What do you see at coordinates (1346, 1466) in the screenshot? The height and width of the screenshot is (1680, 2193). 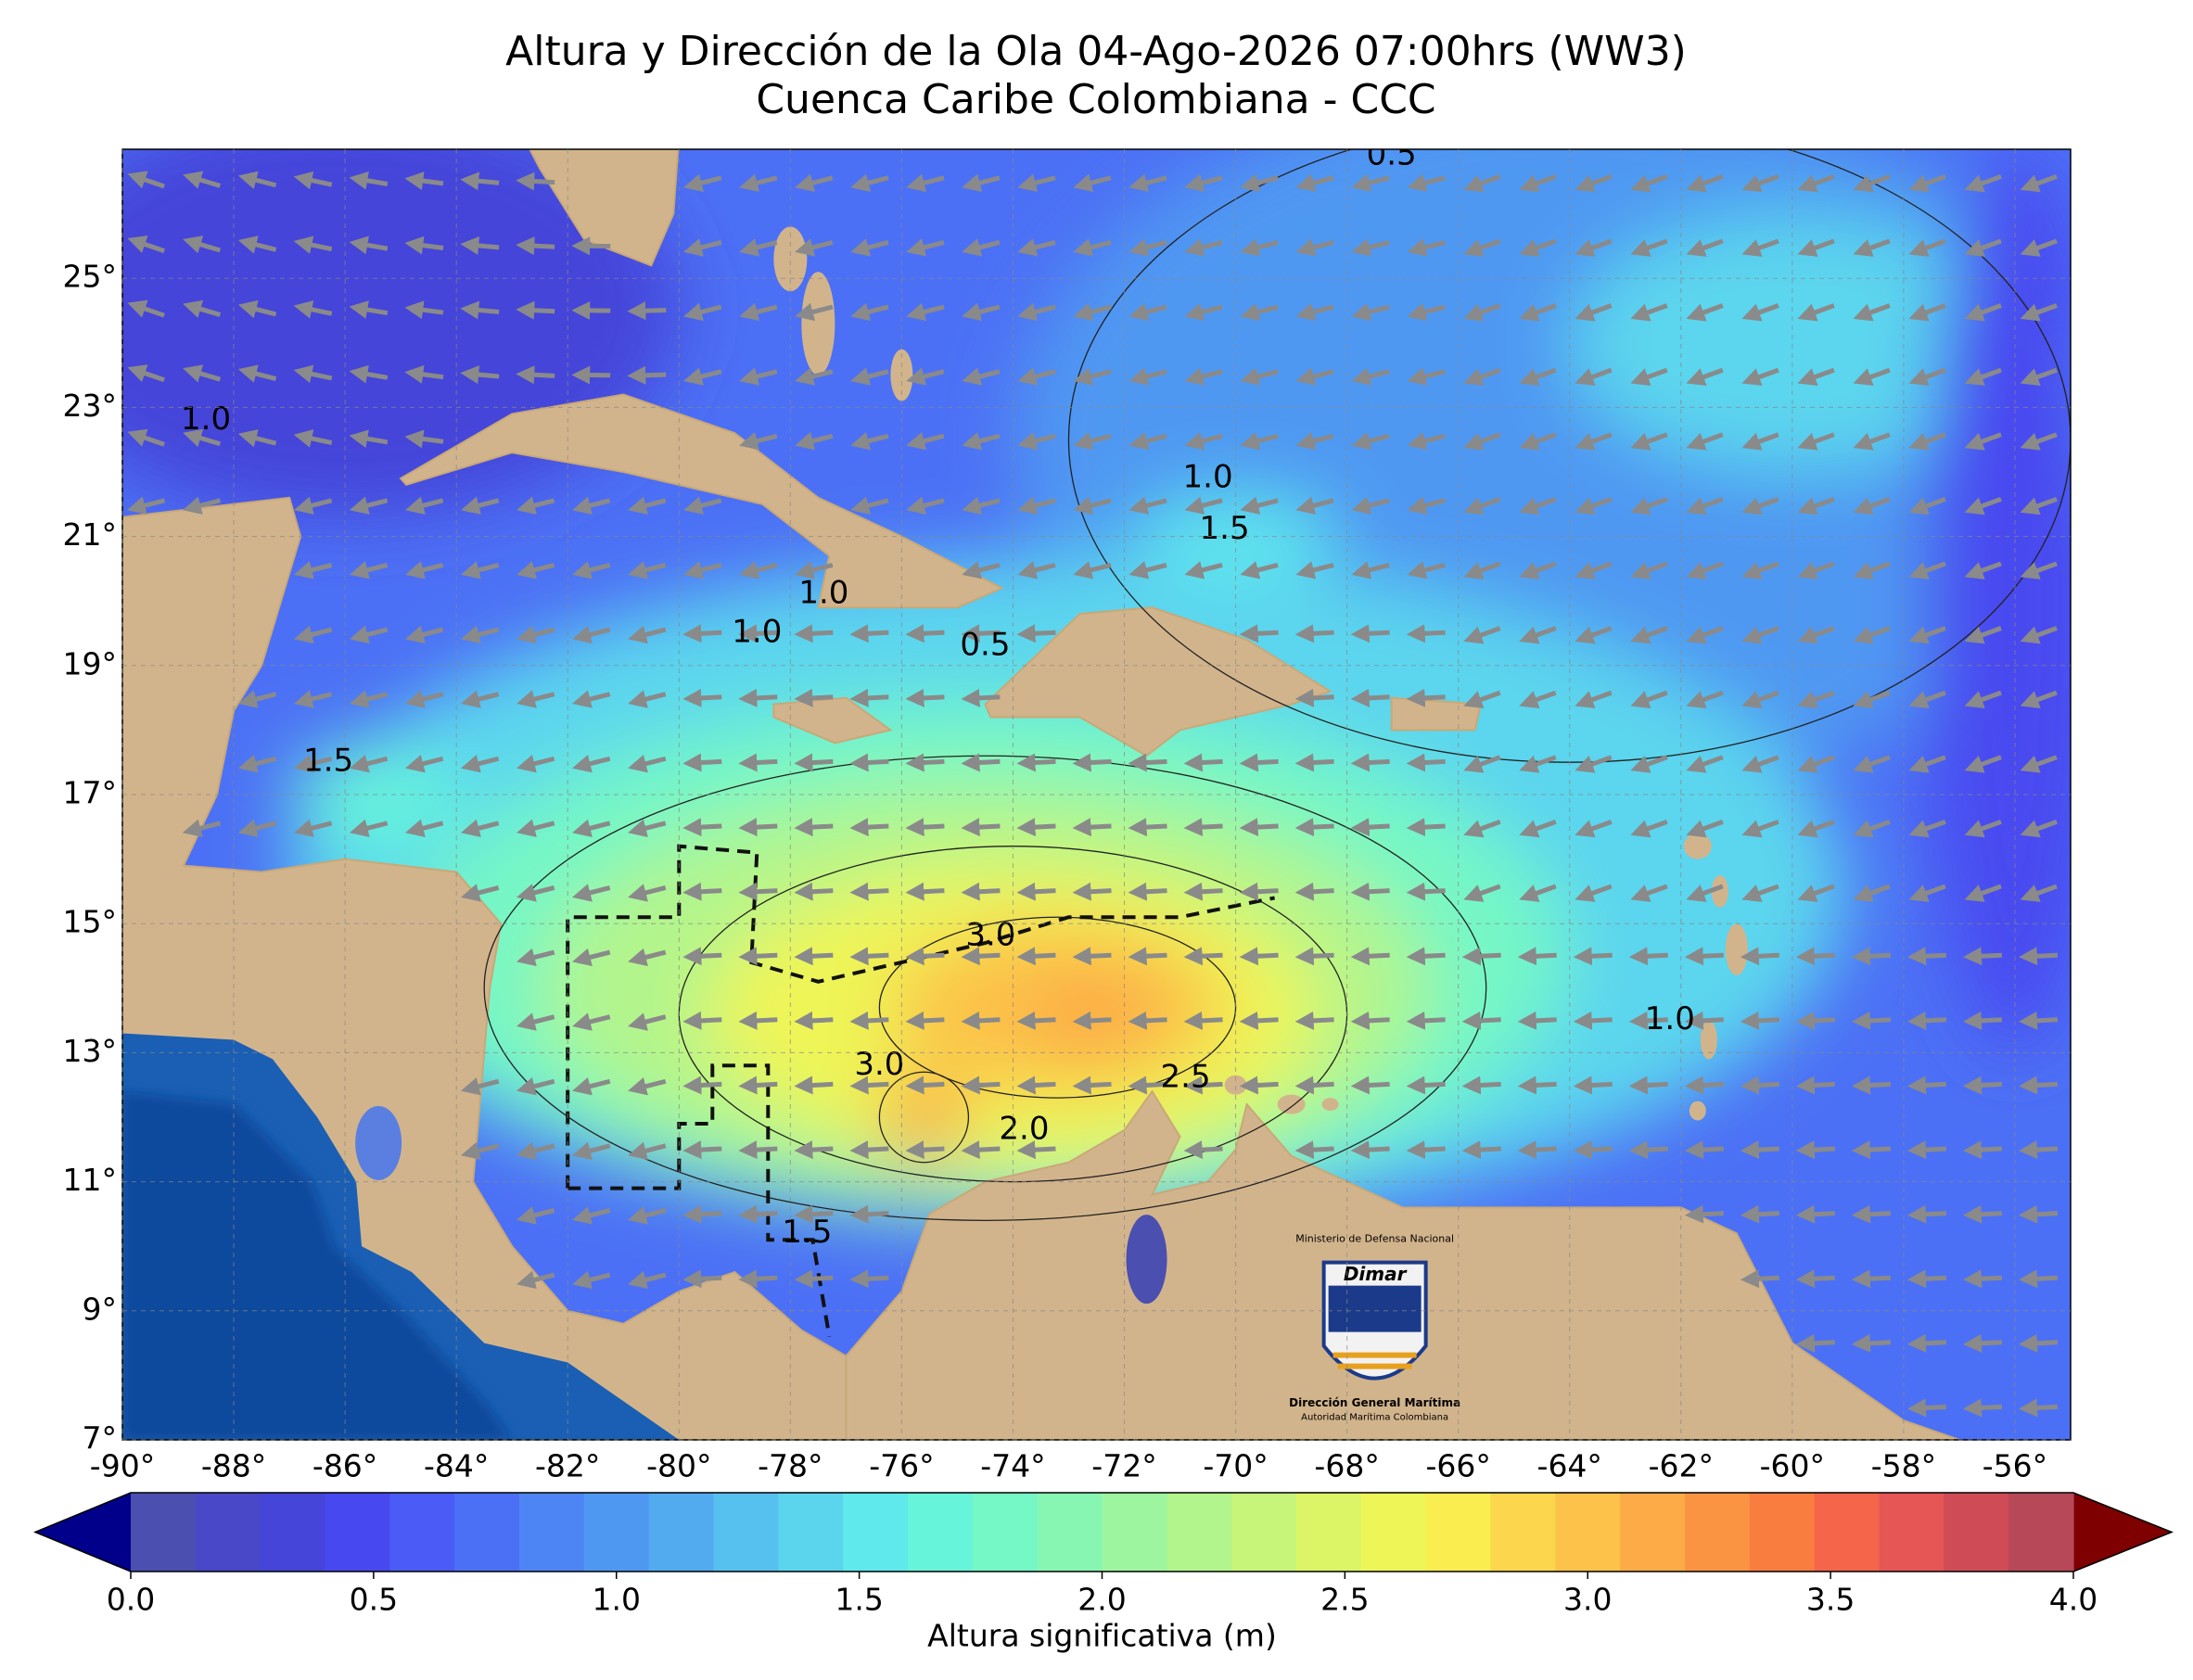 I see `lon-tick-label: -68°` at bounding box center [1346, 1466].